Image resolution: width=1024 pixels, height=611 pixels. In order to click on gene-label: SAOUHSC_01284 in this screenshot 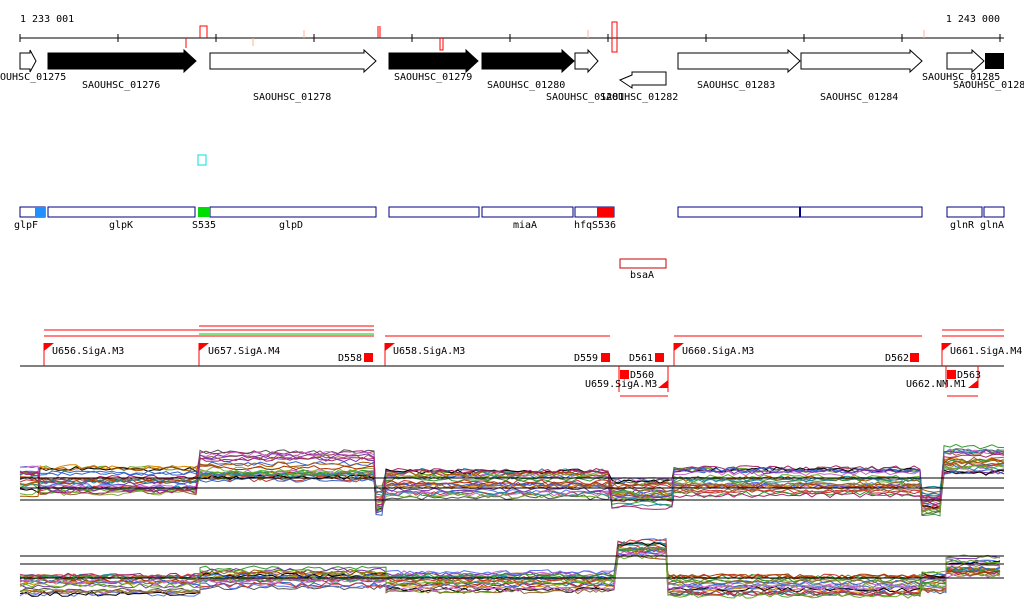, I will do `click(859, 97)`.